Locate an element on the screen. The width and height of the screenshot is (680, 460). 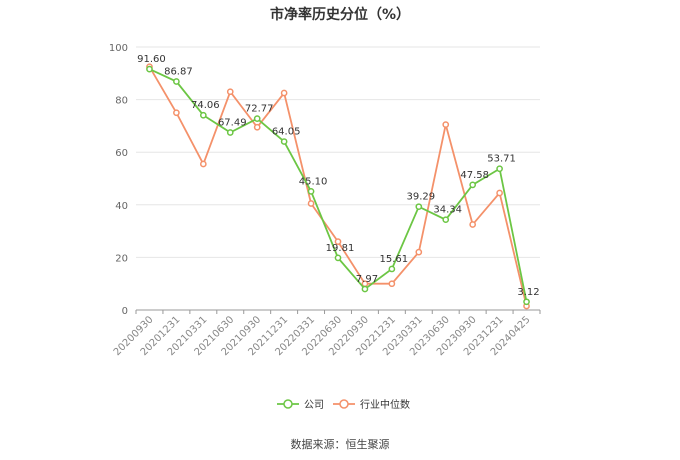
legend-marker-industry-median is located at coordinates (344, 404).